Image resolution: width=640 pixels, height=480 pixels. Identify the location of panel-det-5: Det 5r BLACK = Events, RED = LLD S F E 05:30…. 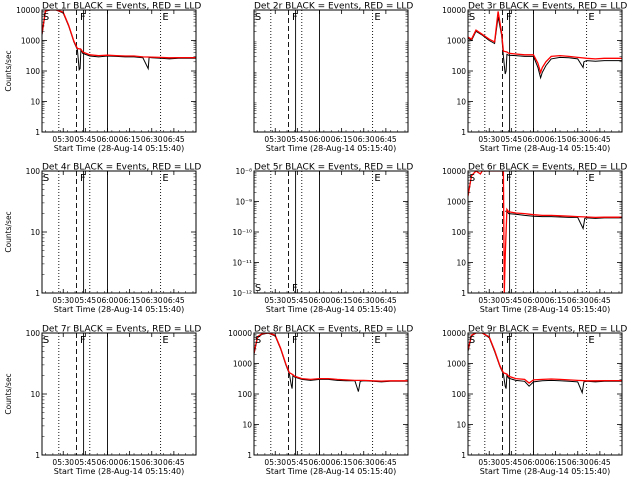
(322, 239).